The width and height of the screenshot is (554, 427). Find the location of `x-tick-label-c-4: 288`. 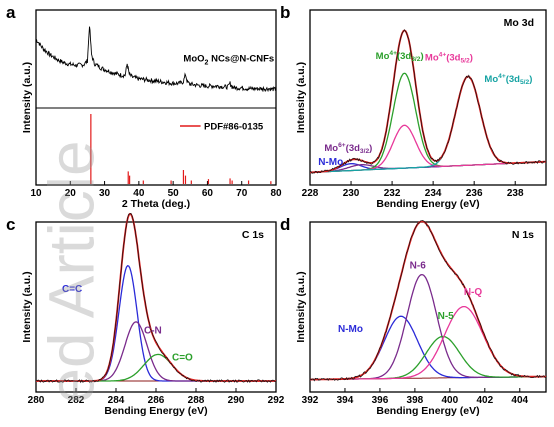

x-tick-label-c-4: 288 is located at coordinates (196, 400).